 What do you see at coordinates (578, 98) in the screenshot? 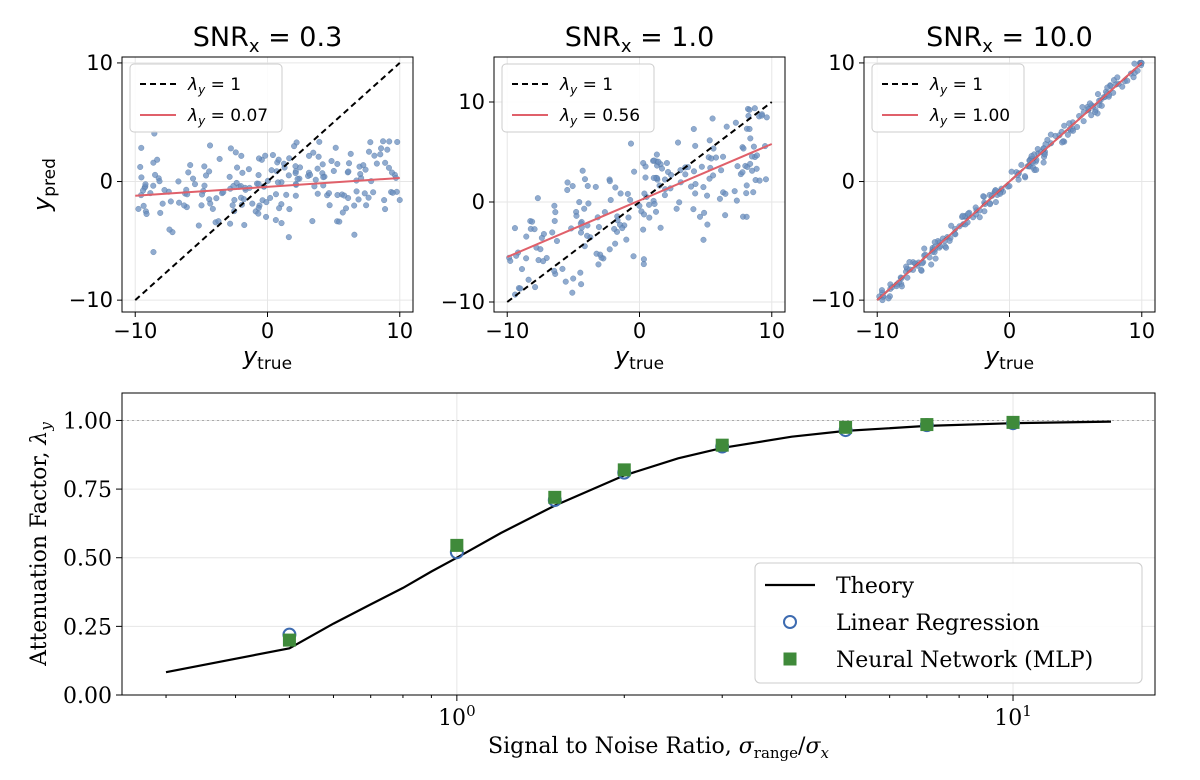
I see `legend: λy = 1 λy = 0.56` at bounding box center [578, 98].